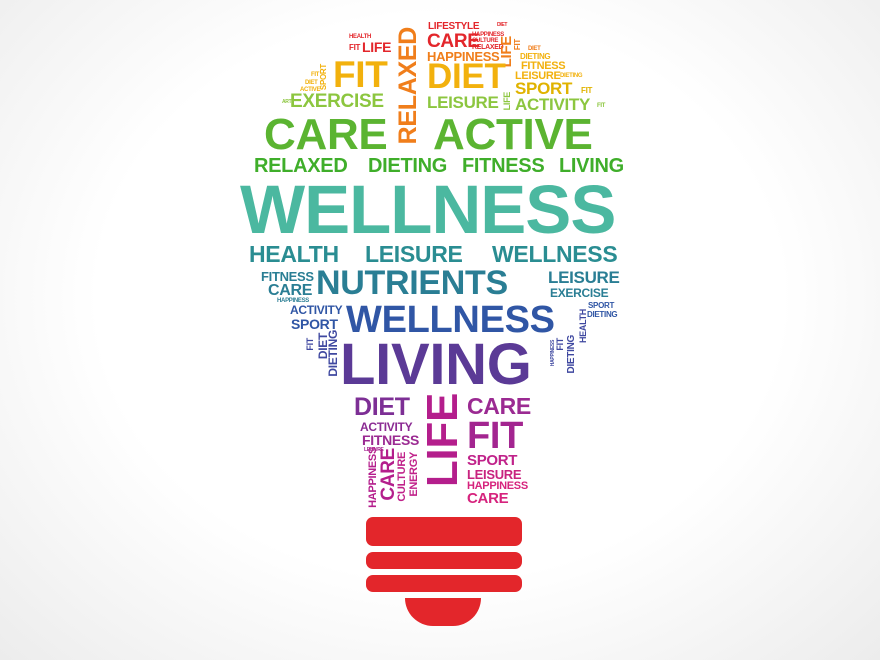 This screenshot has height=660, width=880. Describe the element at coordinates (294, 254) in the screenshot. I see `word-health-row: HEALTH` at that location.